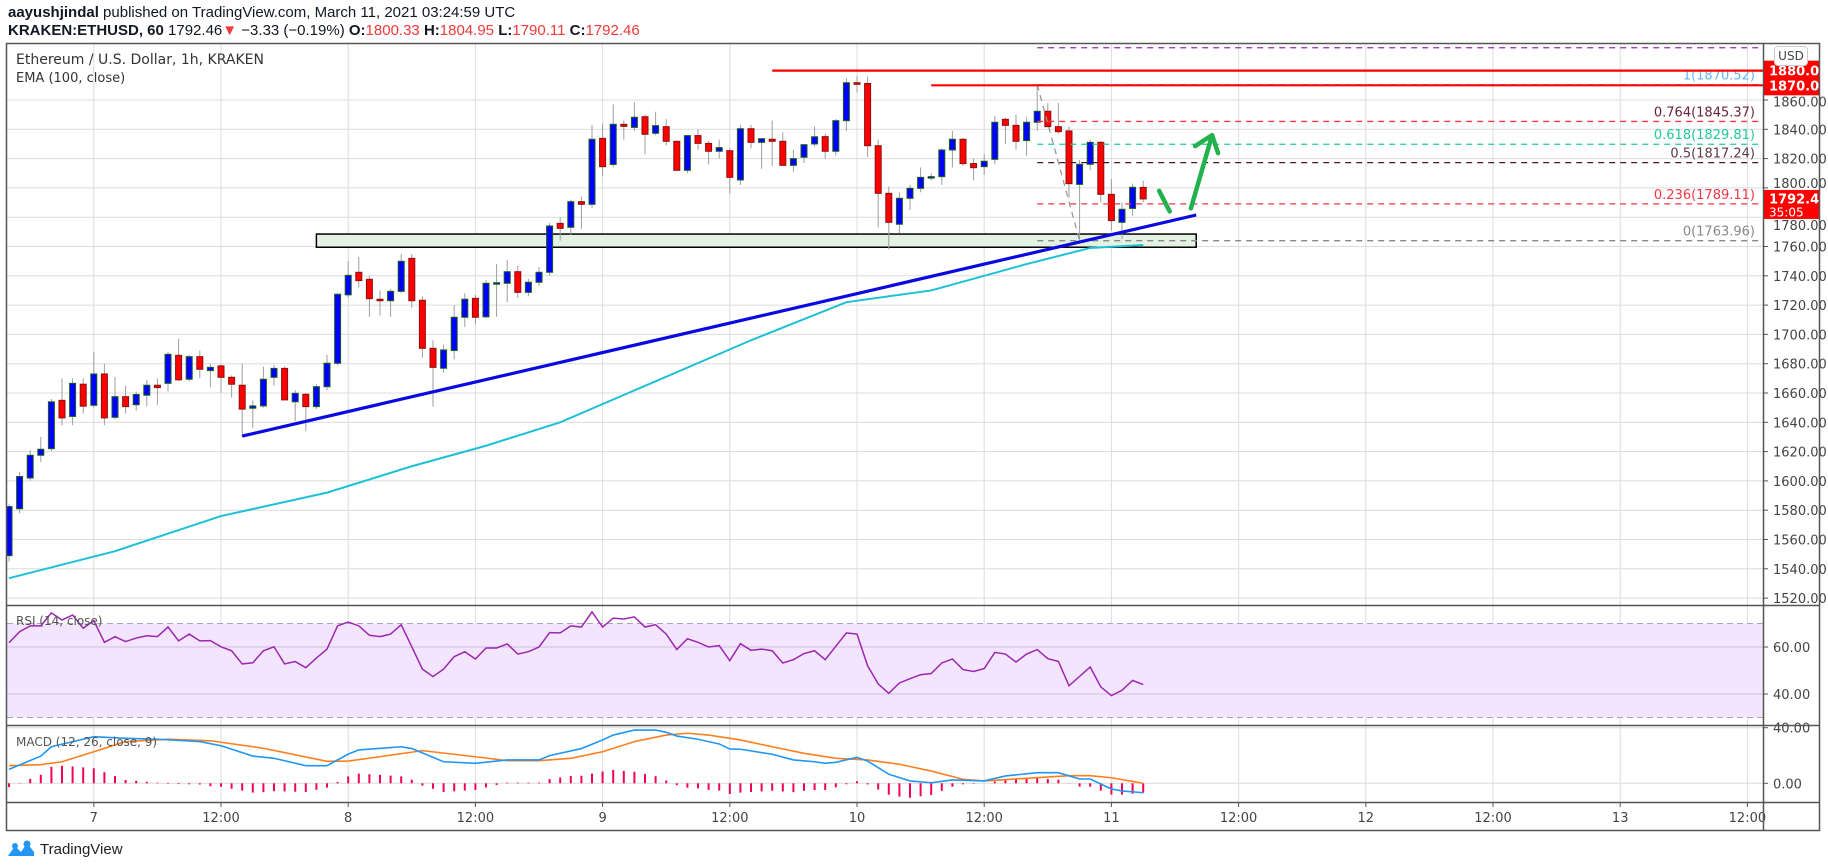 This screenshot has height=867, width=1828. I want to click on open-value: 1800.33, so click(392, 30).